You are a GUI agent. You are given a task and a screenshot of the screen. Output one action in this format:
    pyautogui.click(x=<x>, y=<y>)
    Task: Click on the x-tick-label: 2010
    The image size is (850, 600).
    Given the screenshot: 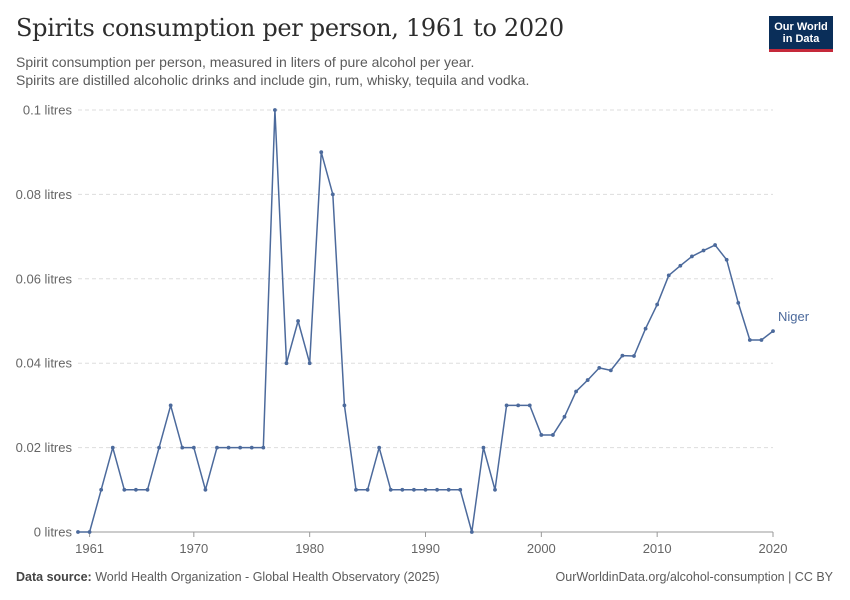 What is the action you would take?
    pyautogui.click(x=657, y=548)
    